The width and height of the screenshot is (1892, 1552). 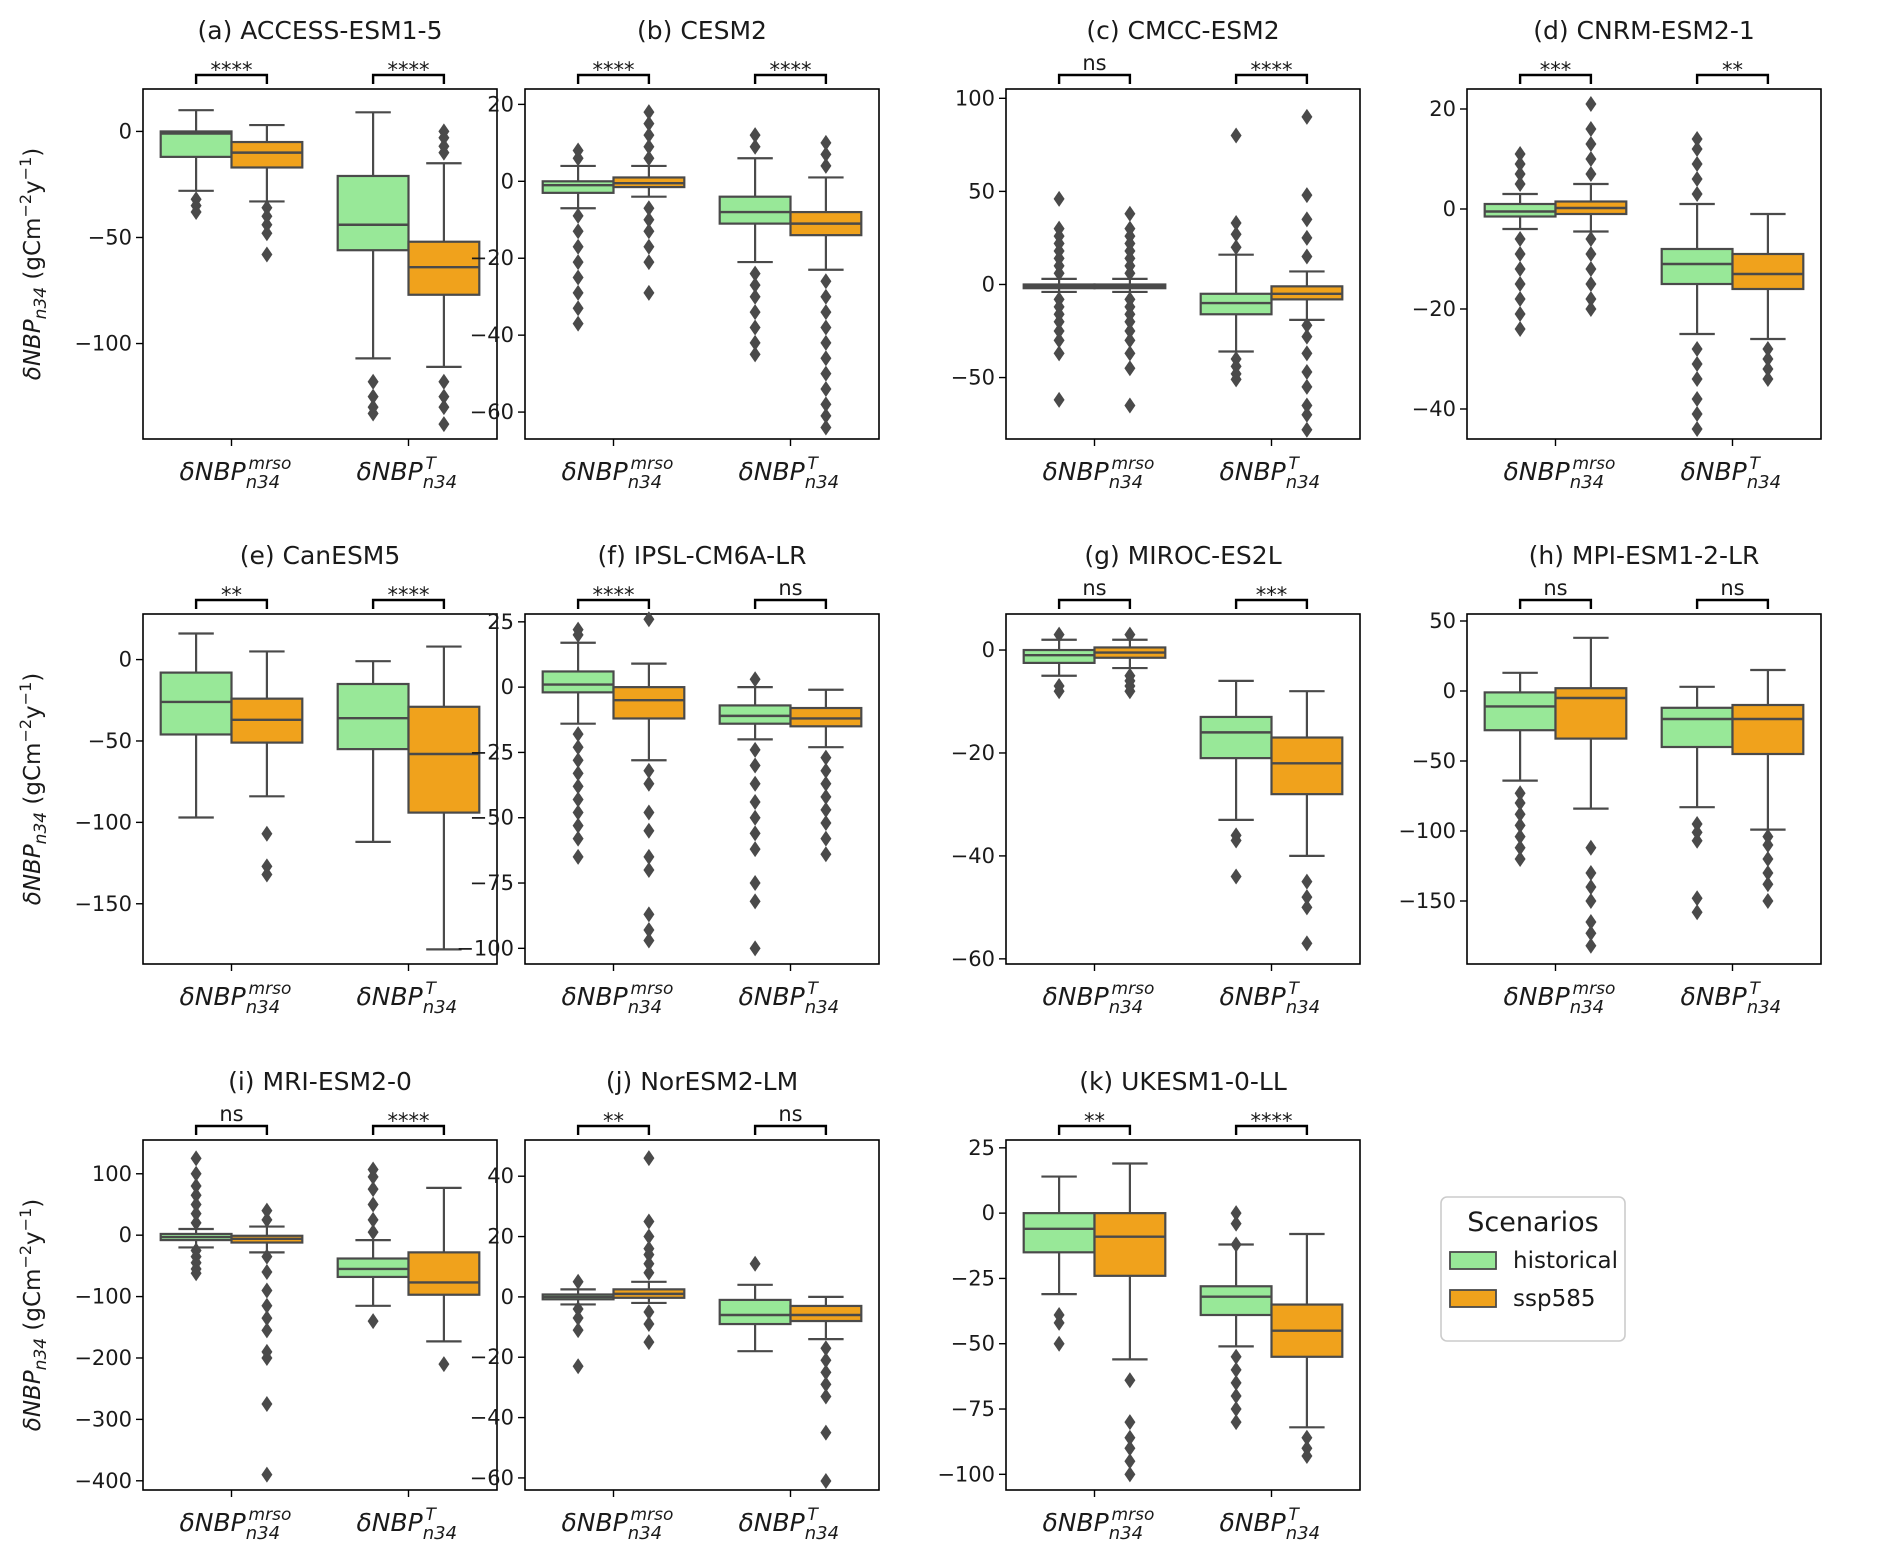 What do you see at coordinates (103, 1481) in the screenshot?
I see `y-tick-label: −400` at bounding box center [103, 1481].